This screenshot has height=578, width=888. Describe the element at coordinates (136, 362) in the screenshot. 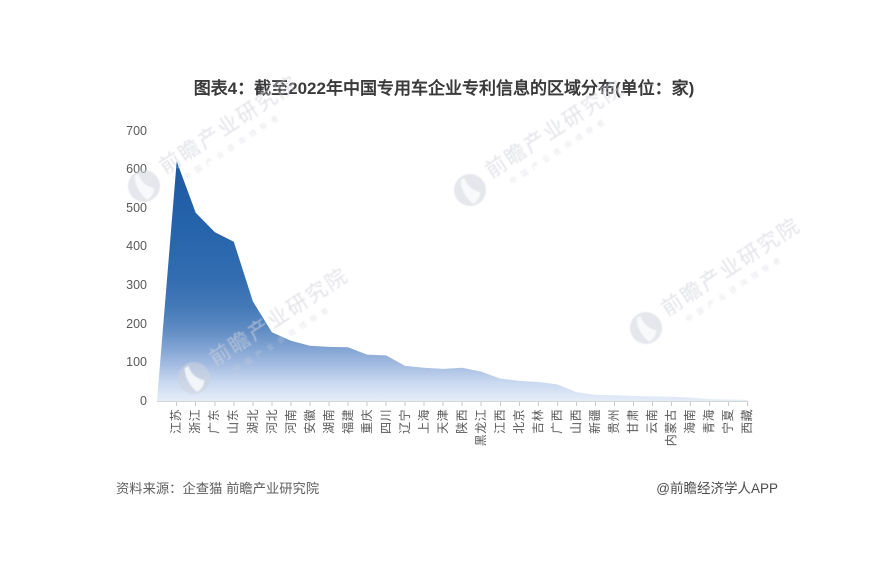

I see `y-axis-label: 100` at that location.